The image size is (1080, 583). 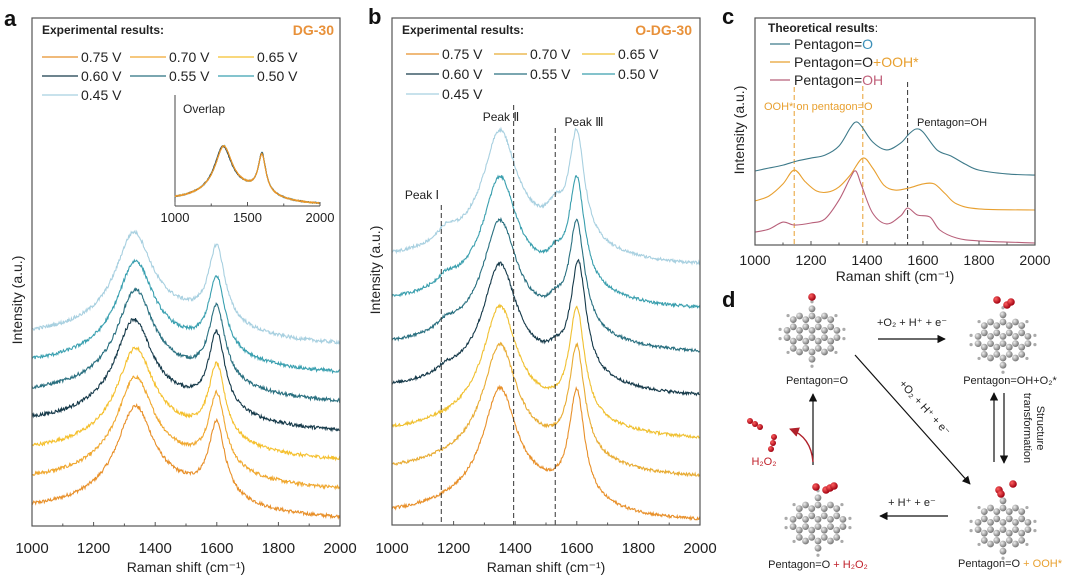 I want to click on legend-label-part: OH, so click(x=872, y=80).